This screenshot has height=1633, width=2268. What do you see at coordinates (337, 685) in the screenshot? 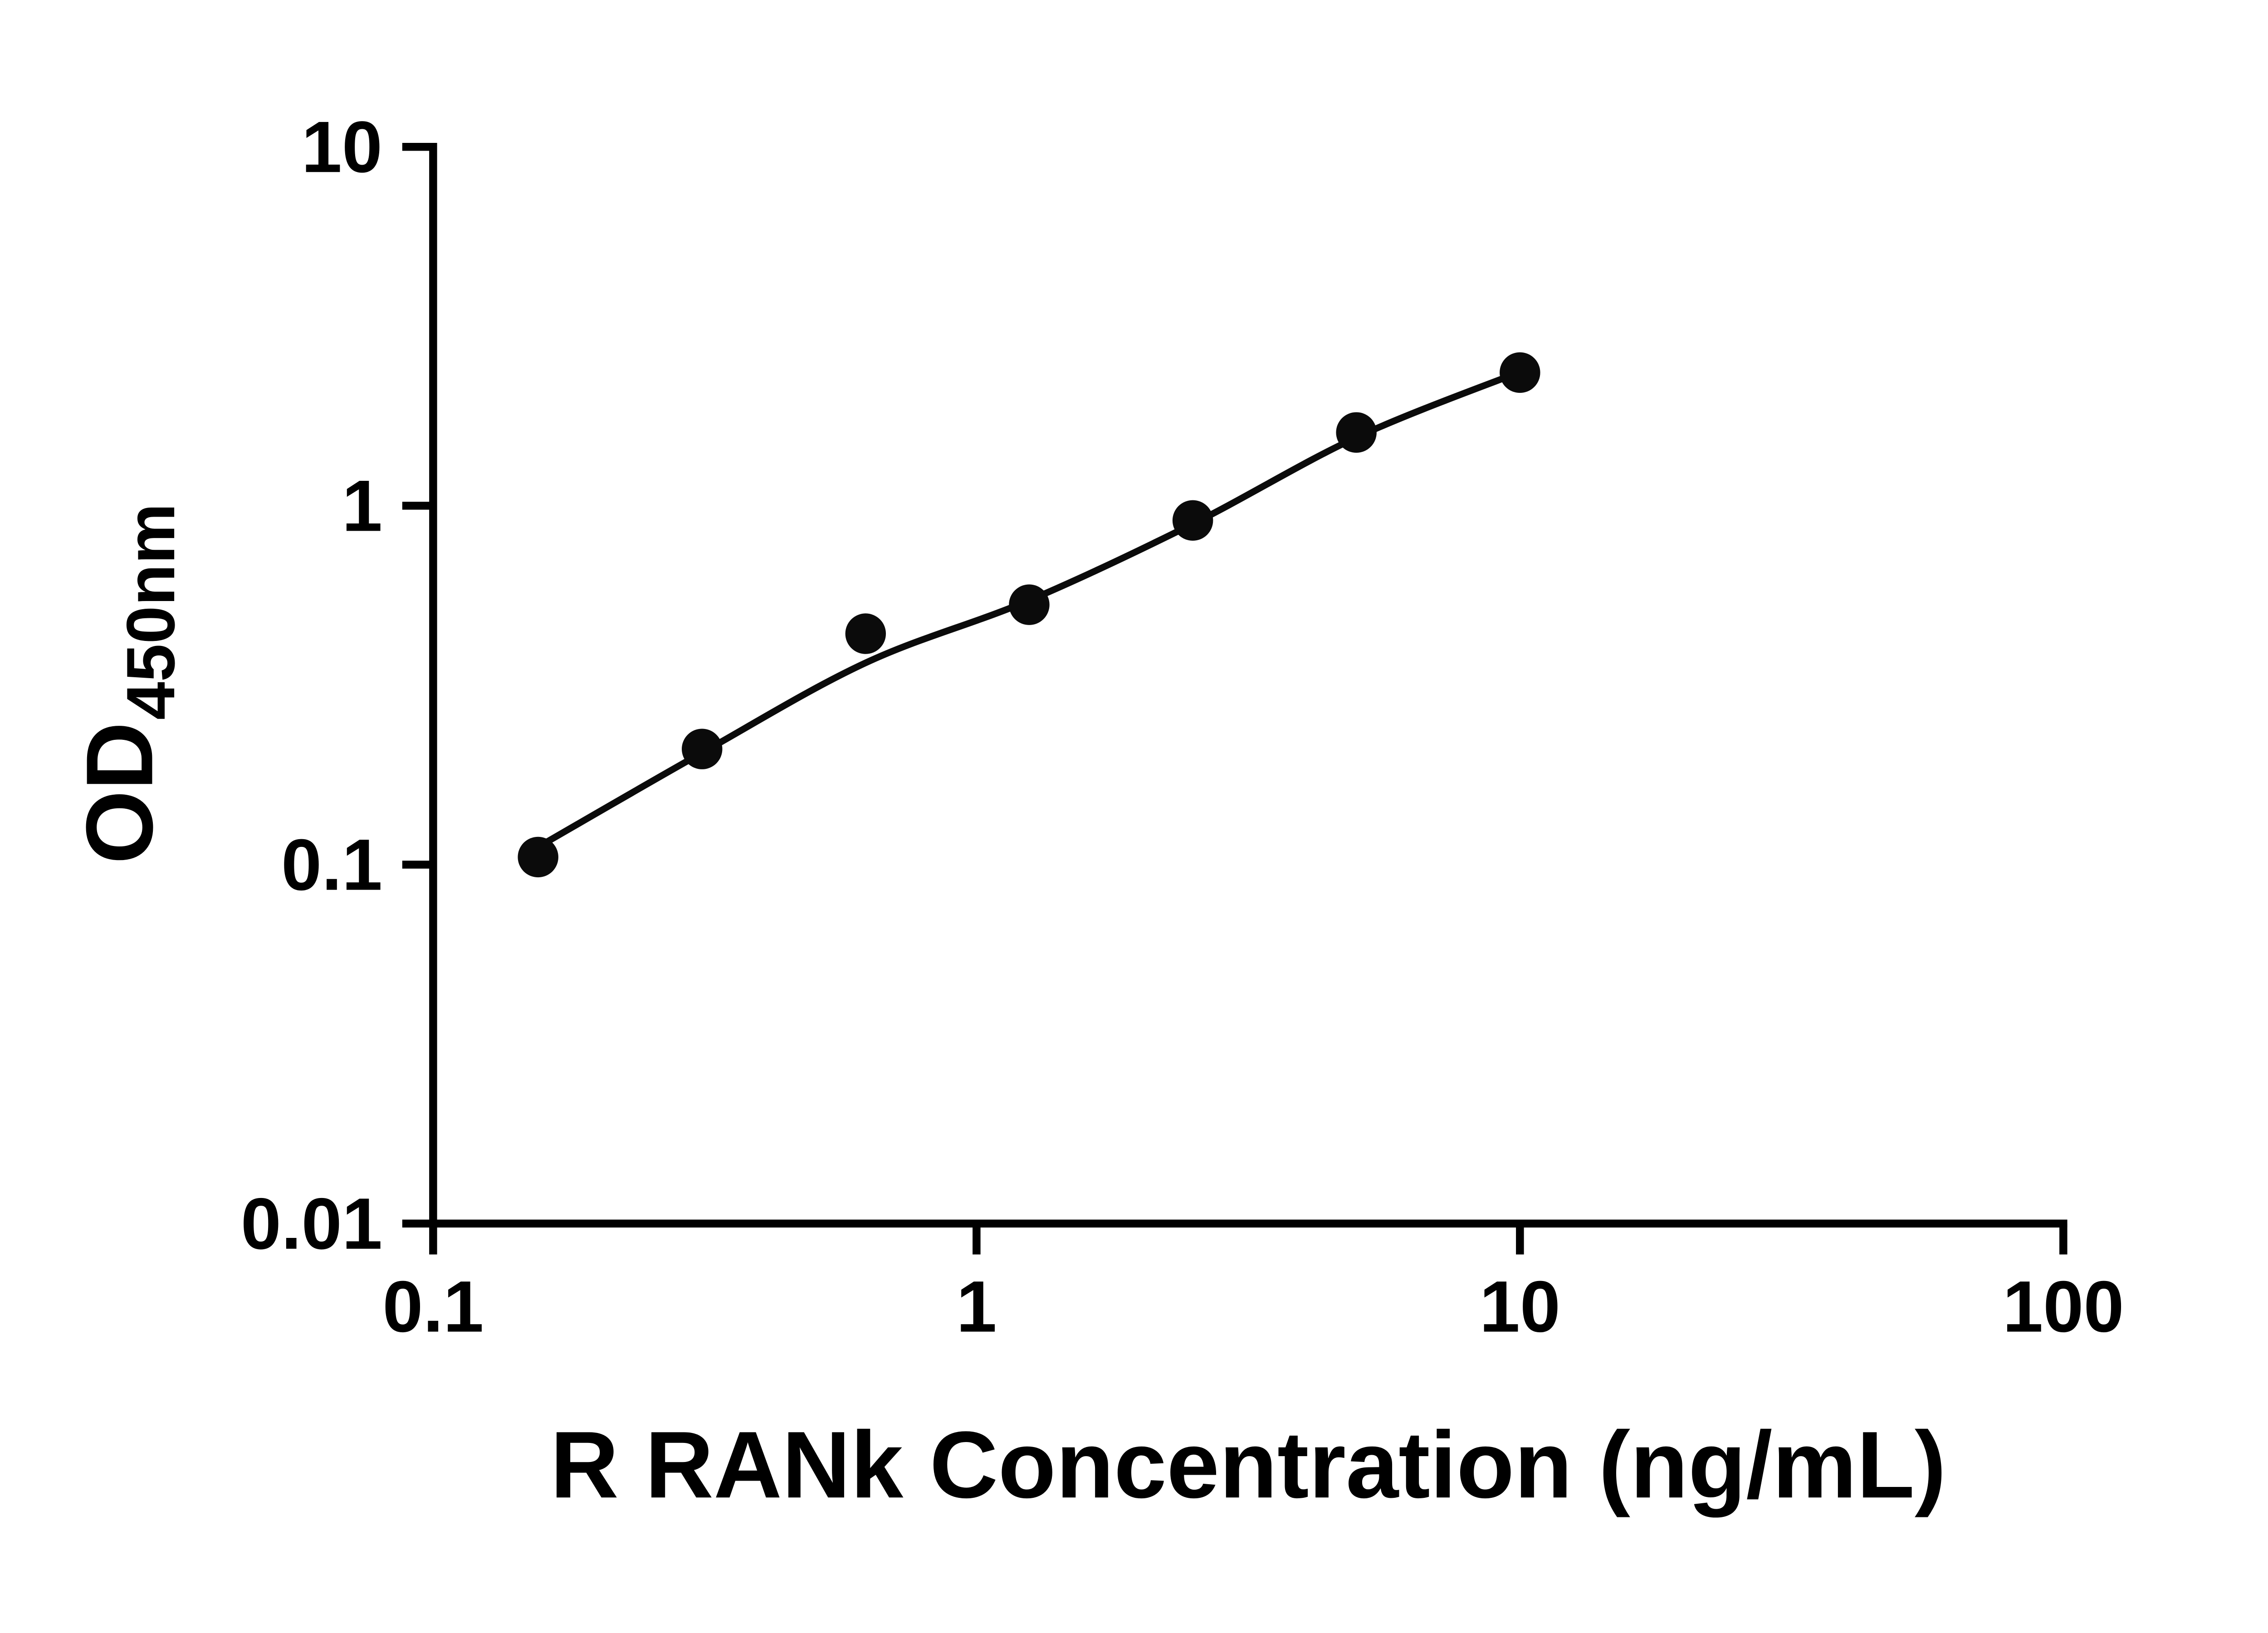
I see `y-axis-ticks: 0.01 0.1 1 10` at bounding box center [337, 685].